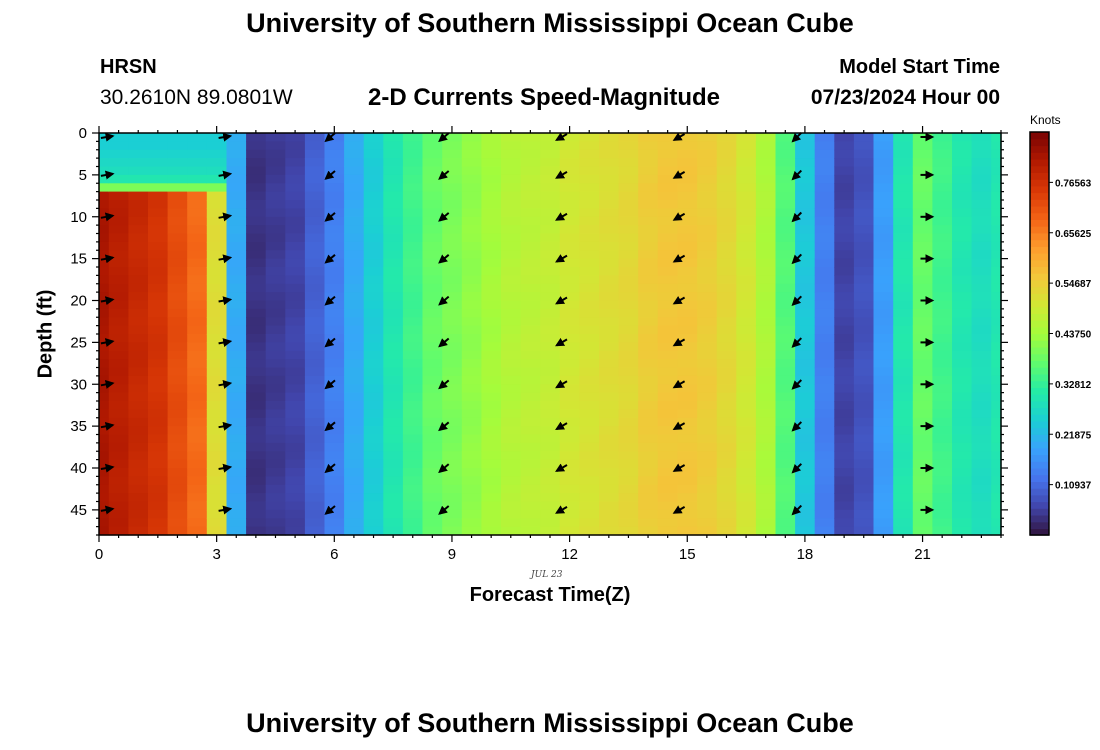  Describe the element at coordinates (444, 510) in the screenshot. I see `current-arrow` at that location.